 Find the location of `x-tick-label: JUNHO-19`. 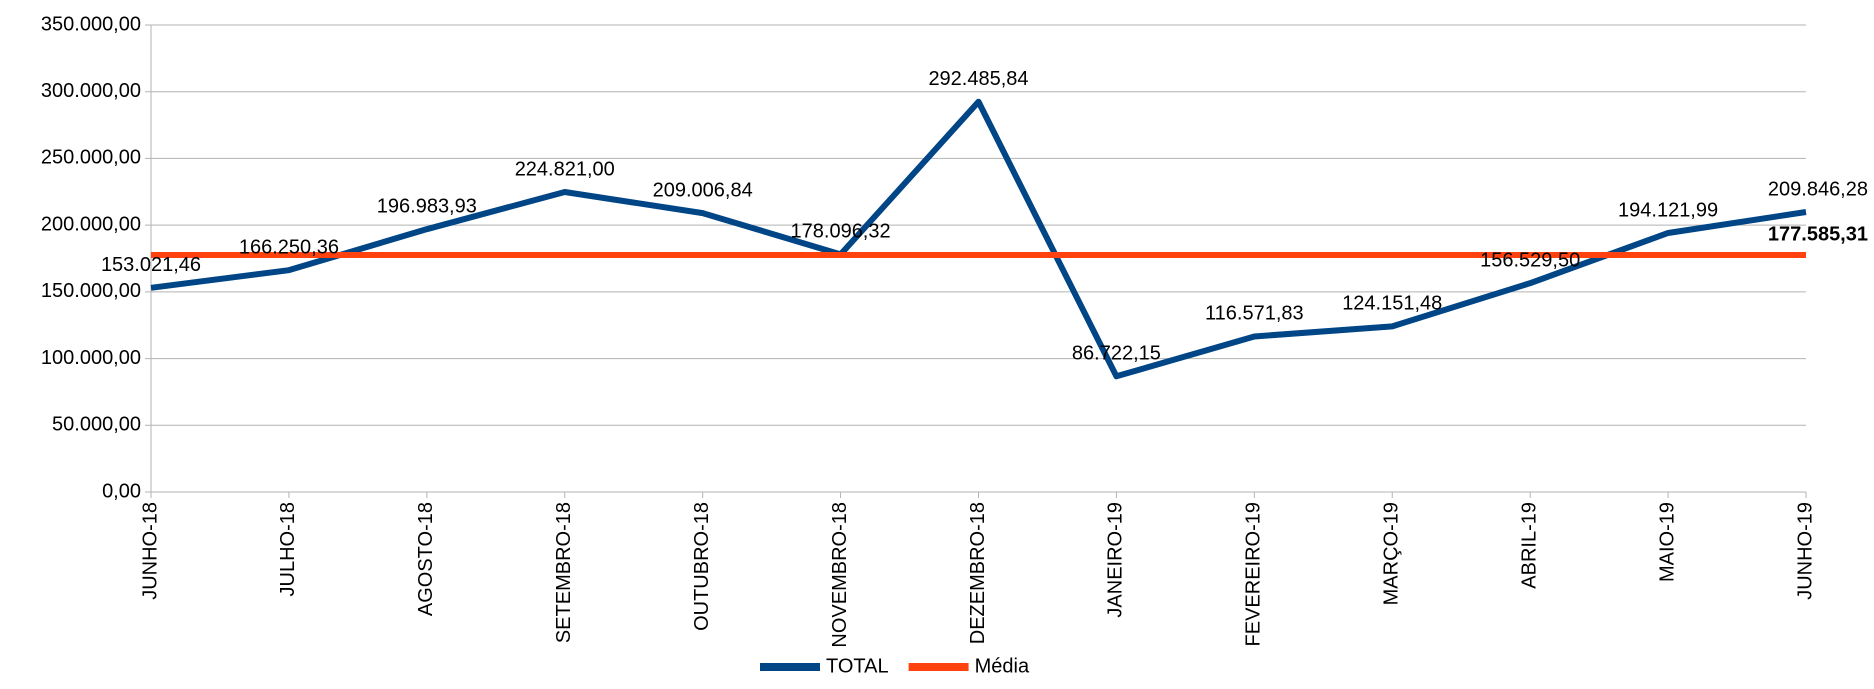

x-tick-label: JUNHO-19 is located at coordinates (1805, 551).